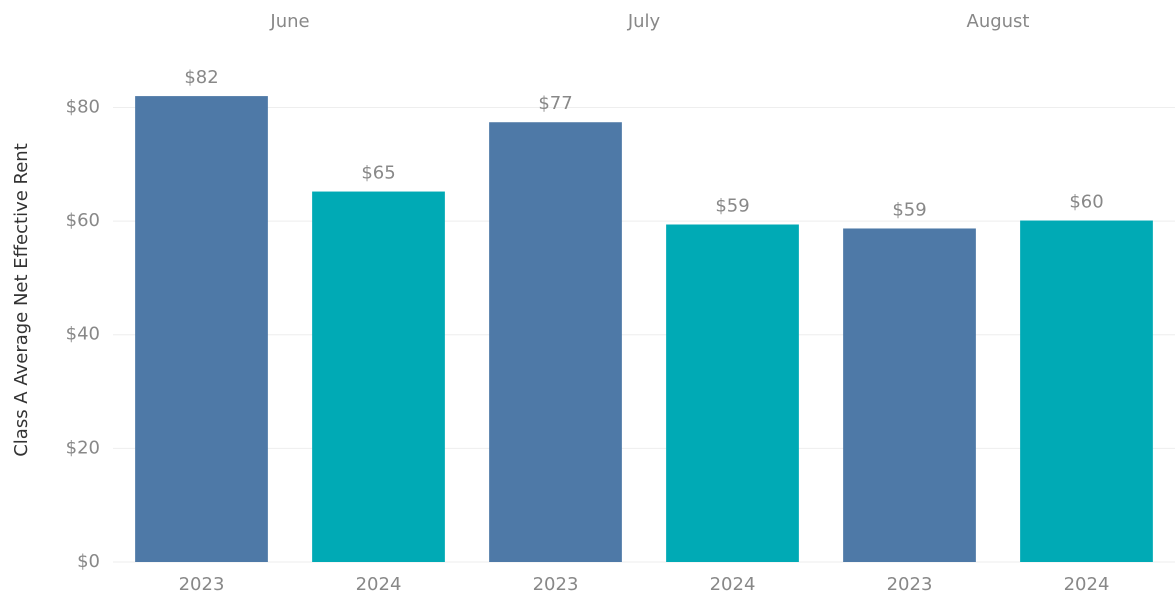 This screenshot has width=1175, height=595. Describe the element at coordinates (1086, 202) in the screenshot. I see `value-label: $60` at that location.